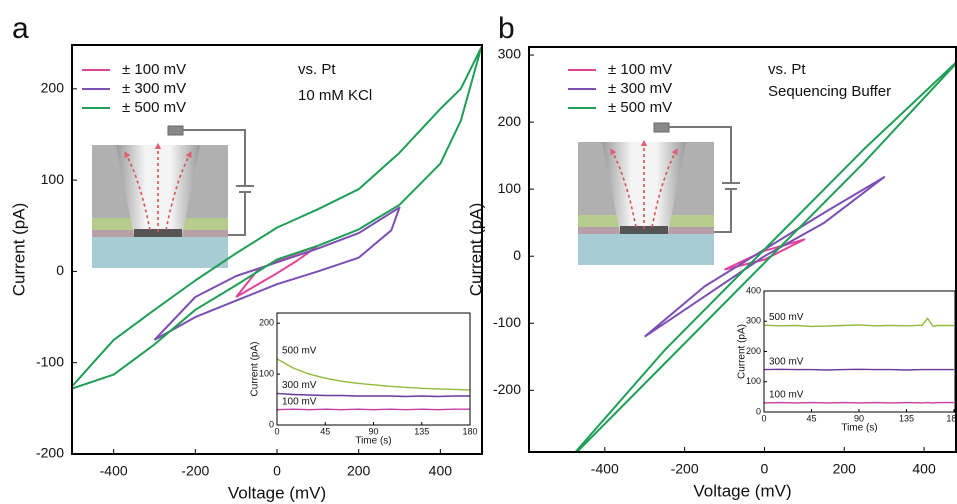  Describe the element at coordinates (175, 130) in the screenshot. I see `electrode` at that location.